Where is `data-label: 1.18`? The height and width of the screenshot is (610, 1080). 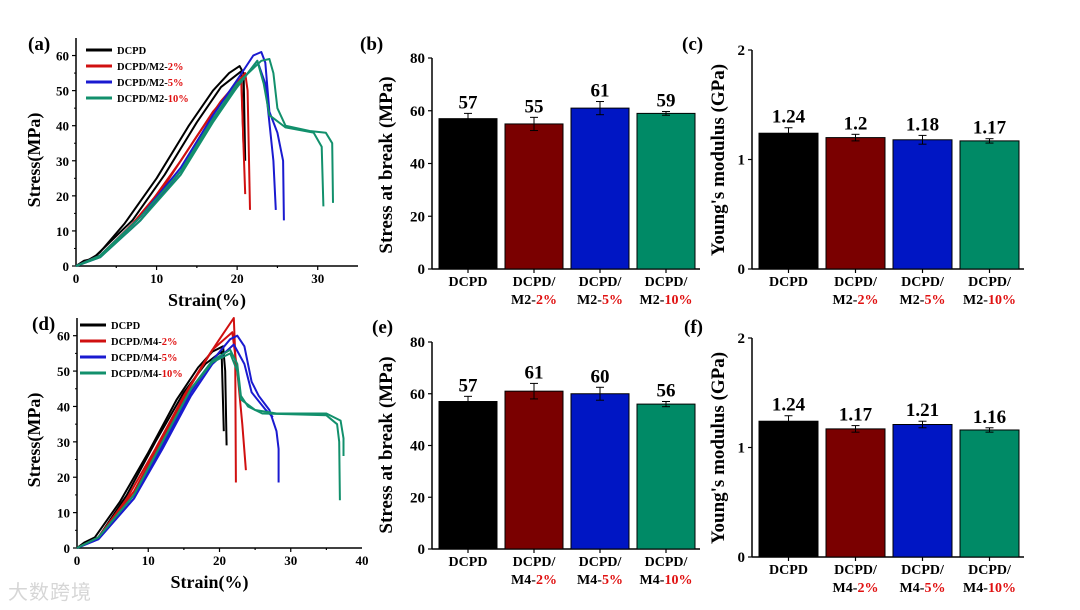
data-label: 1.18 is located at coordinates (922, 124).